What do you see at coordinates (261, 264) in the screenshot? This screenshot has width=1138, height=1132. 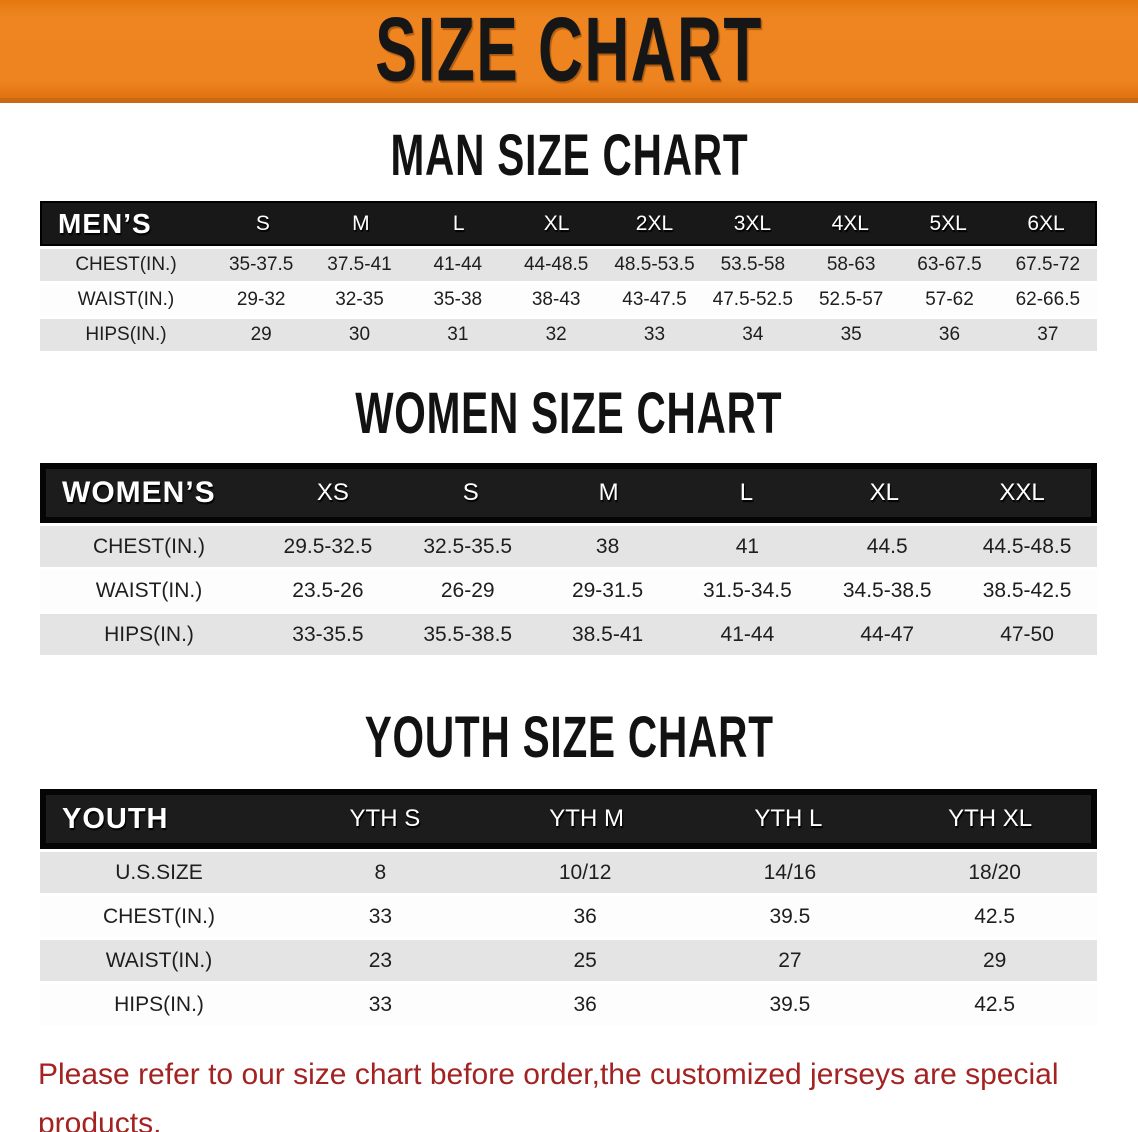 I see `size-value-cell: 35-37.5` at bounding box center [261, 264].